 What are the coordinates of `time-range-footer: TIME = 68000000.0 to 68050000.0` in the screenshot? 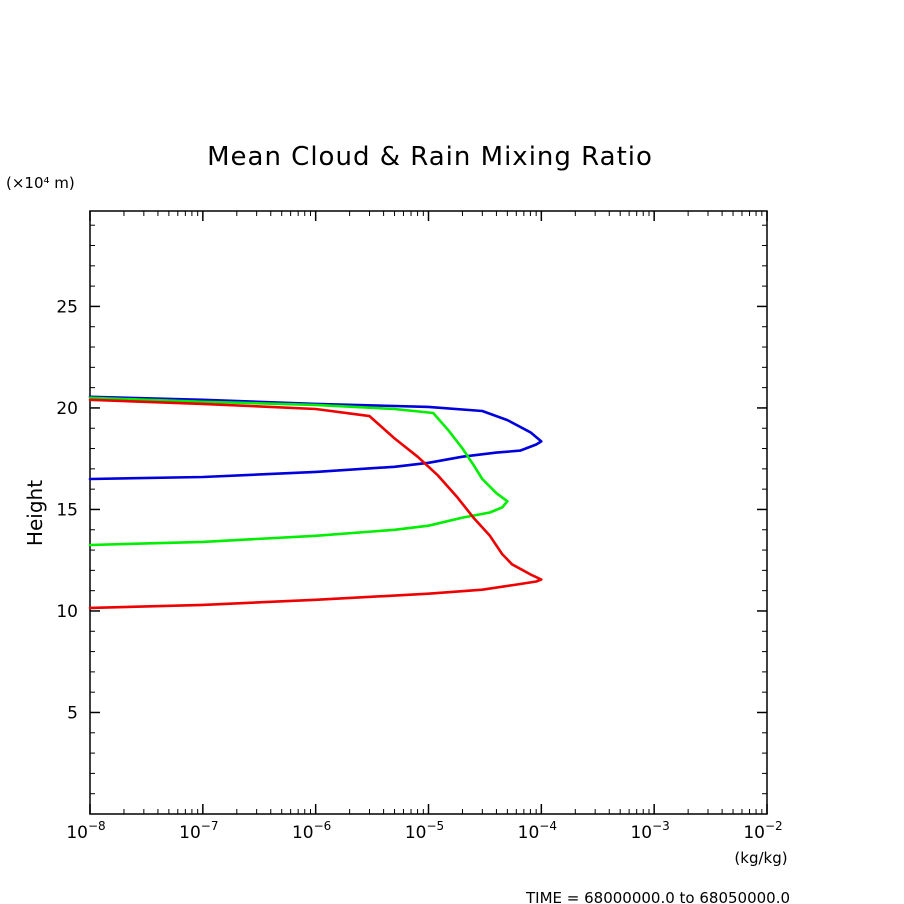 It's located at (657, 896).